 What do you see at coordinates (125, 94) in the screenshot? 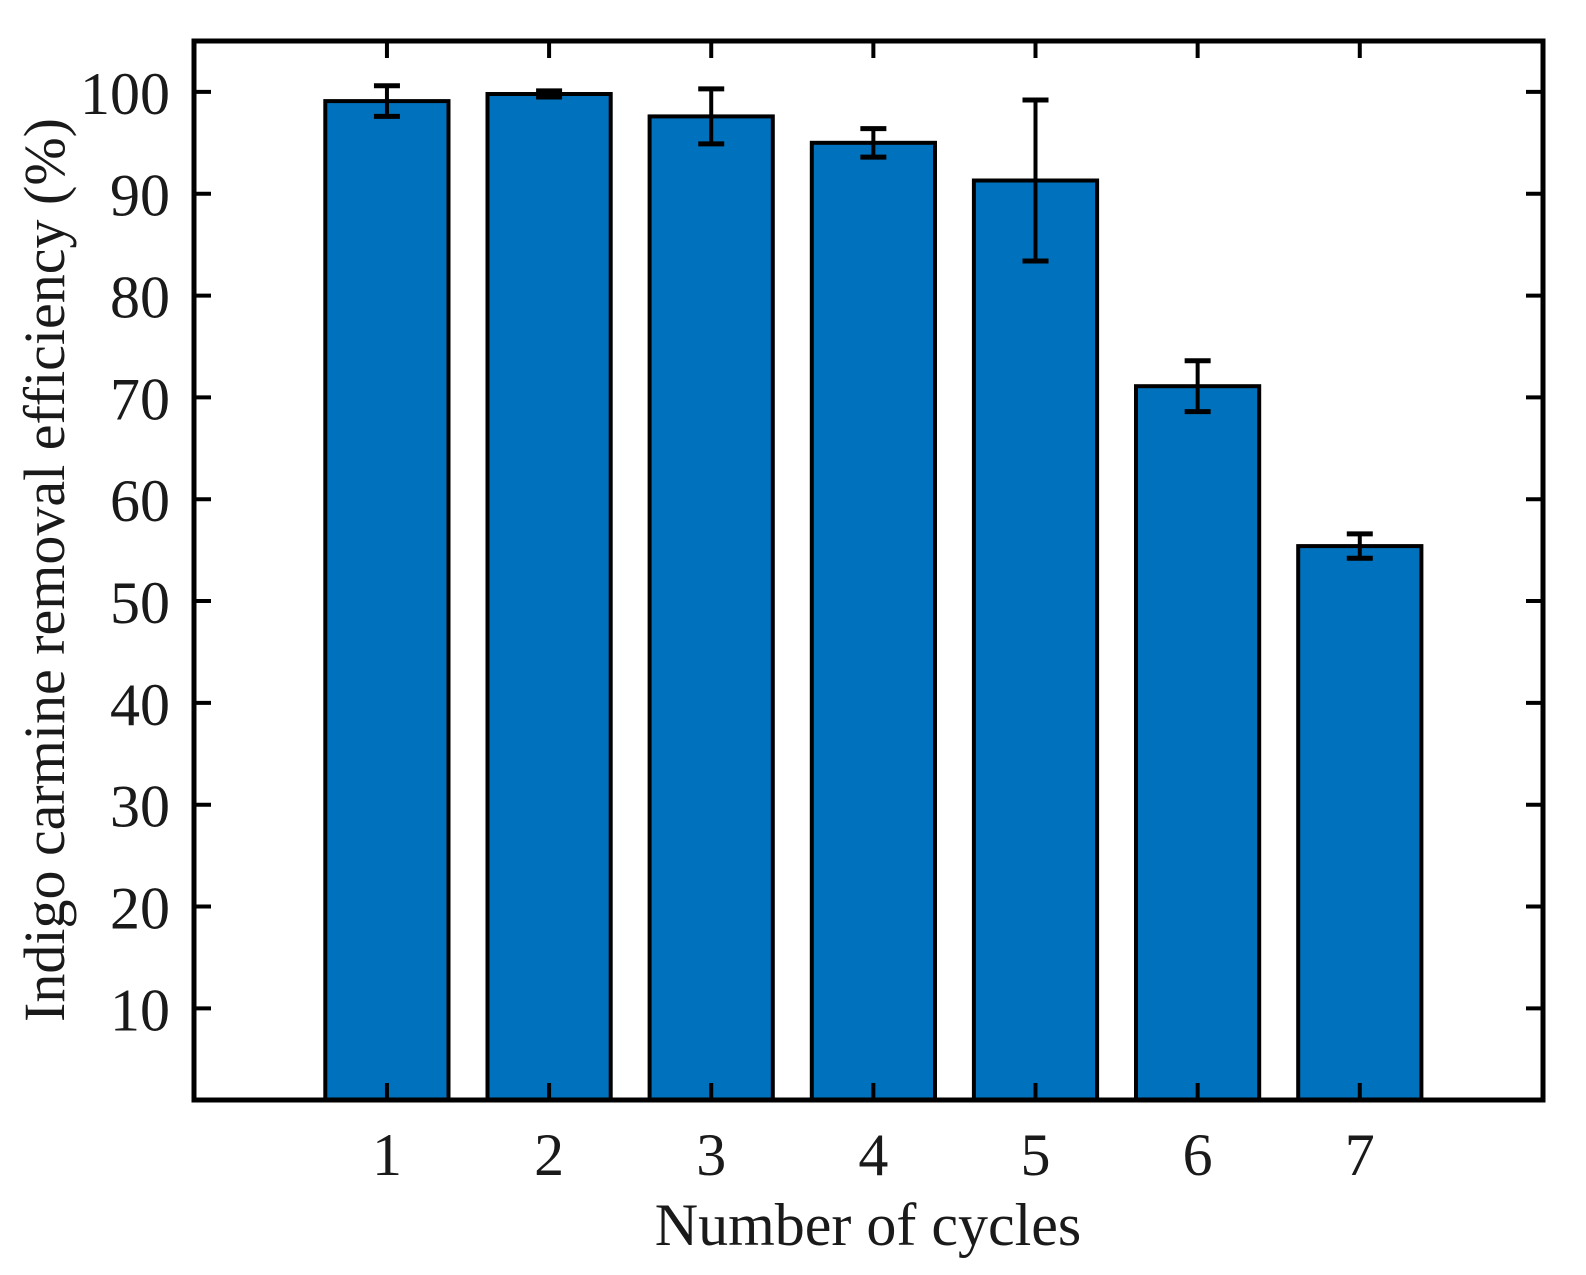
I see `y-tick-label: 100` at bounding box center [125, 94].